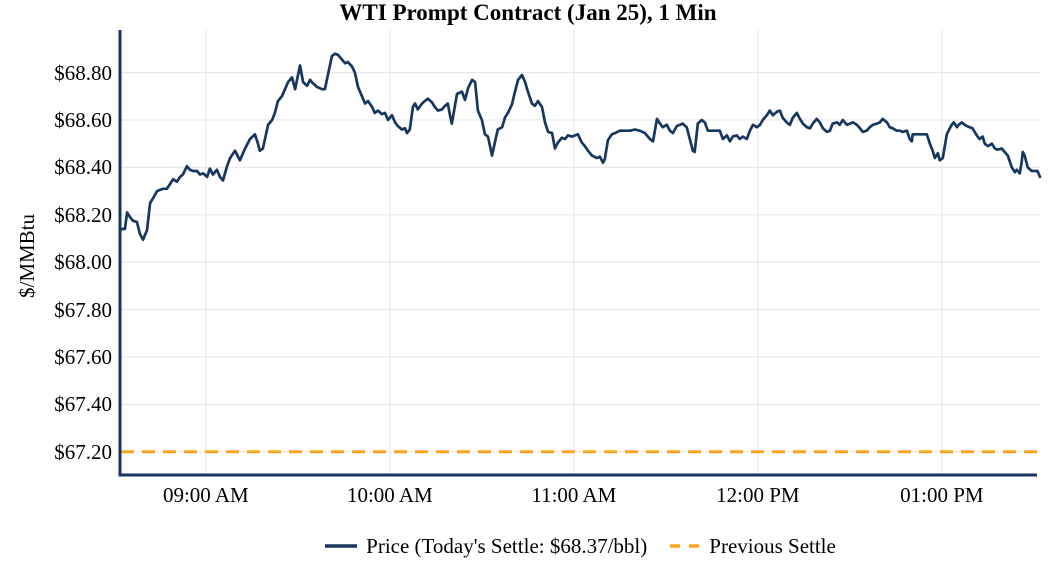 This screenshot has width=1056, height=576. I want to click on legend-previous-settle-label: Previous Settle, so click(772, 545).